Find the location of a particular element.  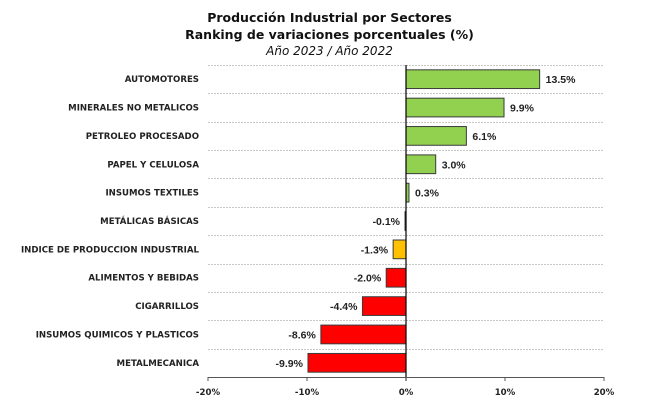

x-tick-label: 10% is located at coordinates (505, 393).